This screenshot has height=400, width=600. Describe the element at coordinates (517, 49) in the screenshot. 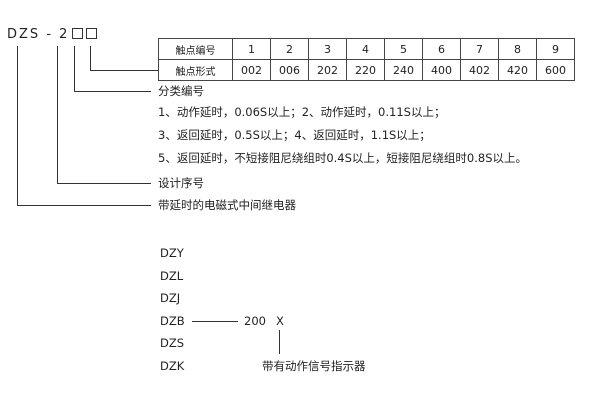

I see `table-cell: 8` at that location.